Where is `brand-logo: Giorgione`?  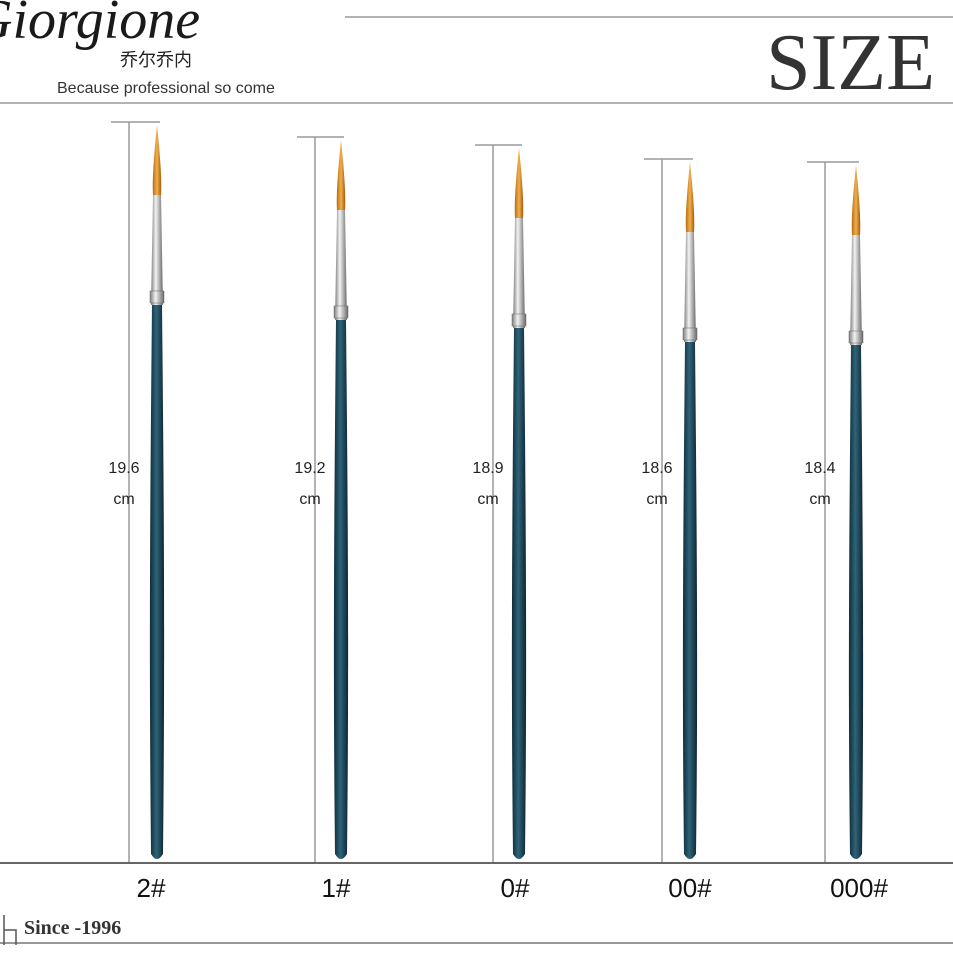 brand-logo: Giorgione is located at coordinates (100, 25).